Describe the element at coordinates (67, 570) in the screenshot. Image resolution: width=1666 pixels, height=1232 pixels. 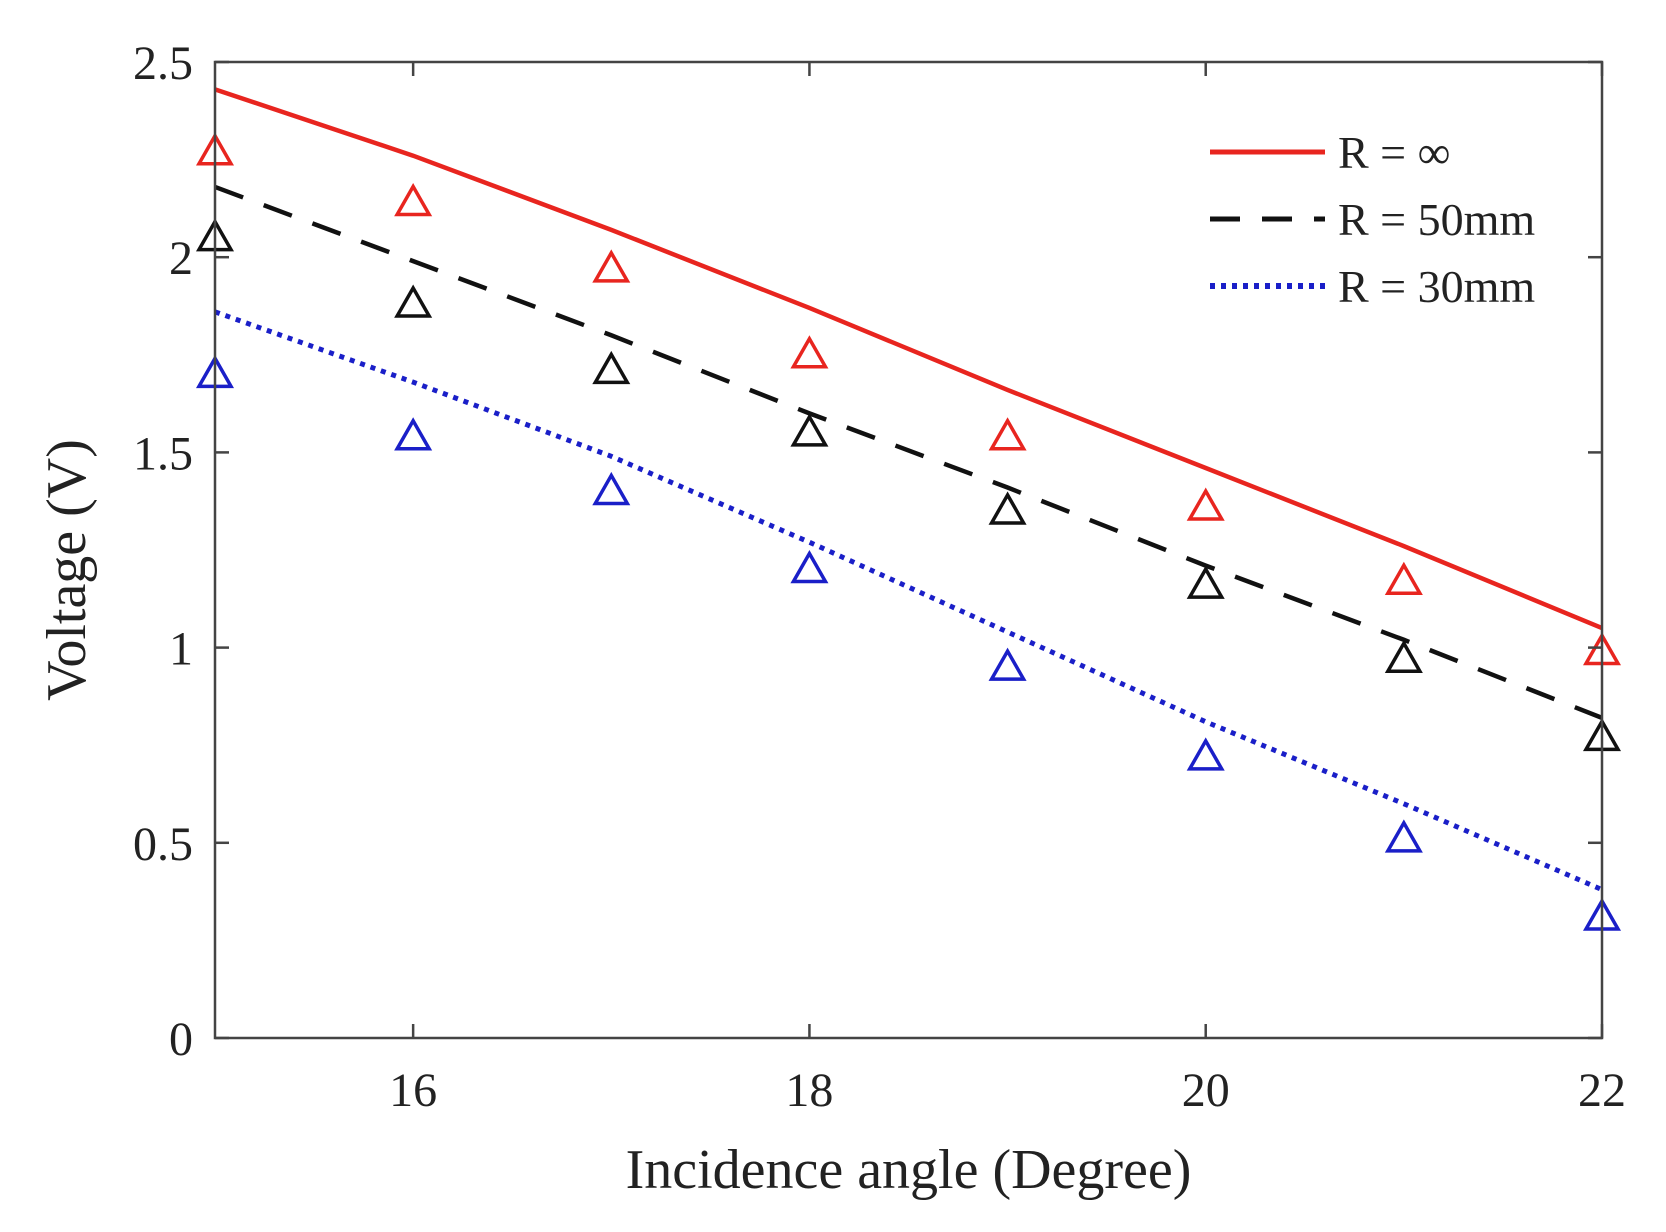
I see `y-axis-label: Voltage (V)` at that location.